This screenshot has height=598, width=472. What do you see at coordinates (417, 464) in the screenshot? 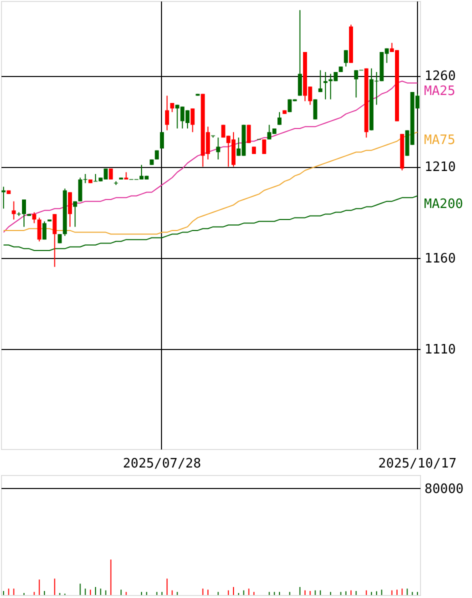
I see `x-tick-label: 2025/10/17` at bounding box center [417, 464].